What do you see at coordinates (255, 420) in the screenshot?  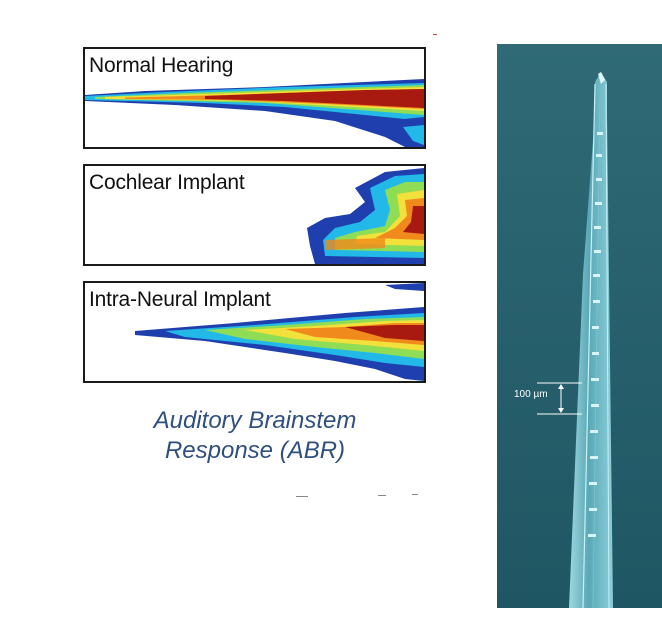 I see `caption-line-1: Auditory Brainstem` at bounding box center [255, 420].